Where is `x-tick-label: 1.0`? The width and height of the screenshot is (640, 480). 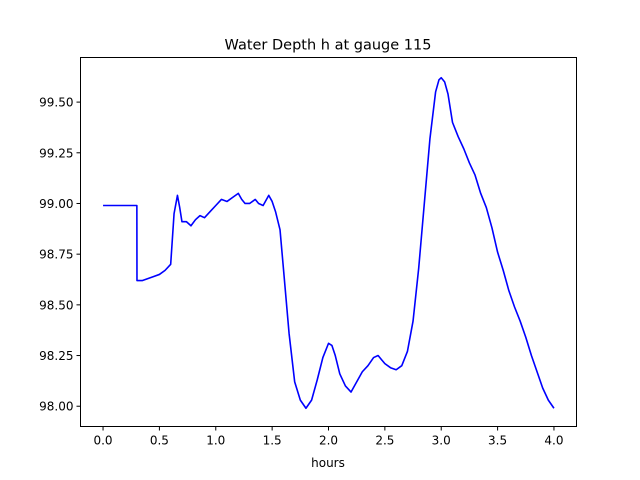
x-tick-label: 1.0 is located at coordinates (215, 441).